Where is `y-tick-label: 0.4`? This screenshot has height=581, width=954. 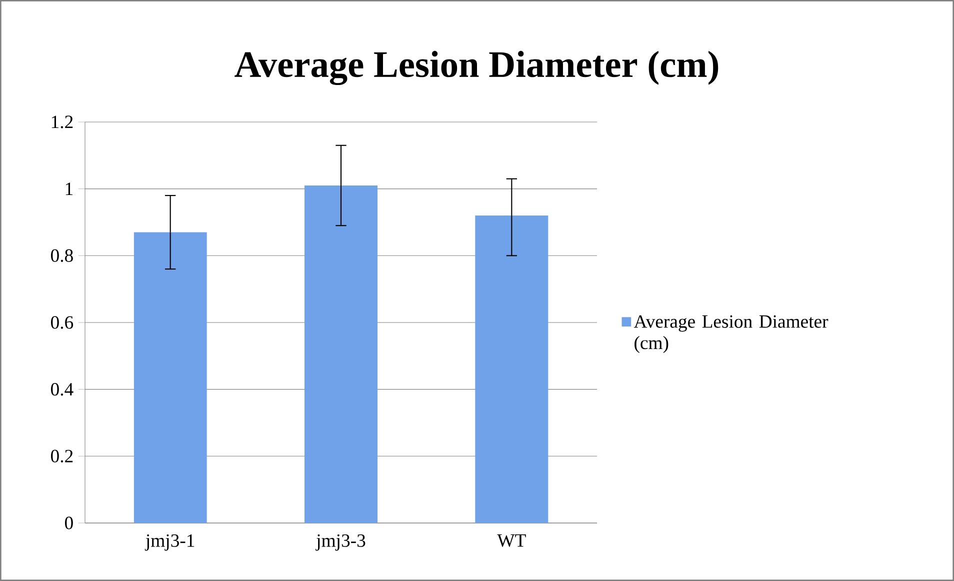 y-tick-label: 0.4 is located at coordinates (62, 389).